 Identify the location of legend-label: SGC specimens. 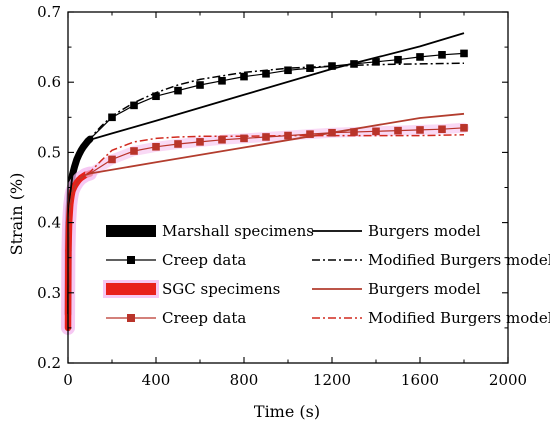
(221, 289).